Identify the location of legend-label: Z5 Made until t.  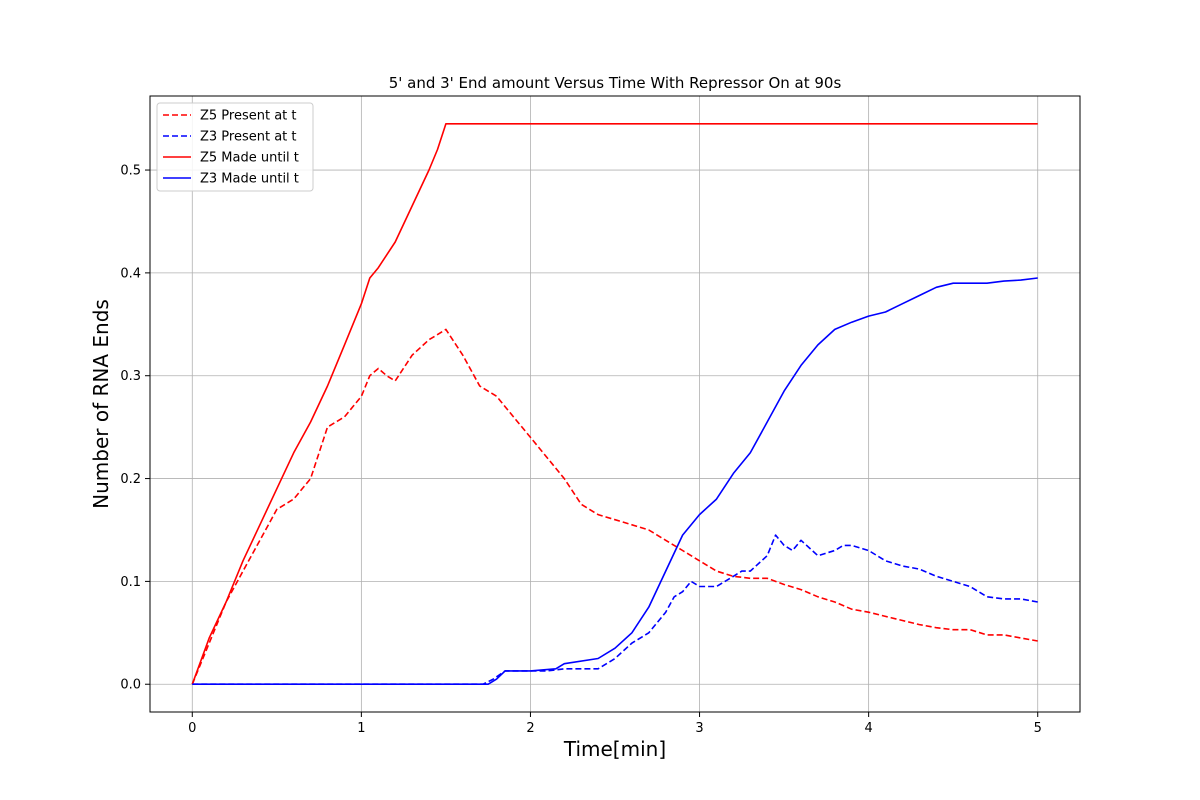
(249, 158).